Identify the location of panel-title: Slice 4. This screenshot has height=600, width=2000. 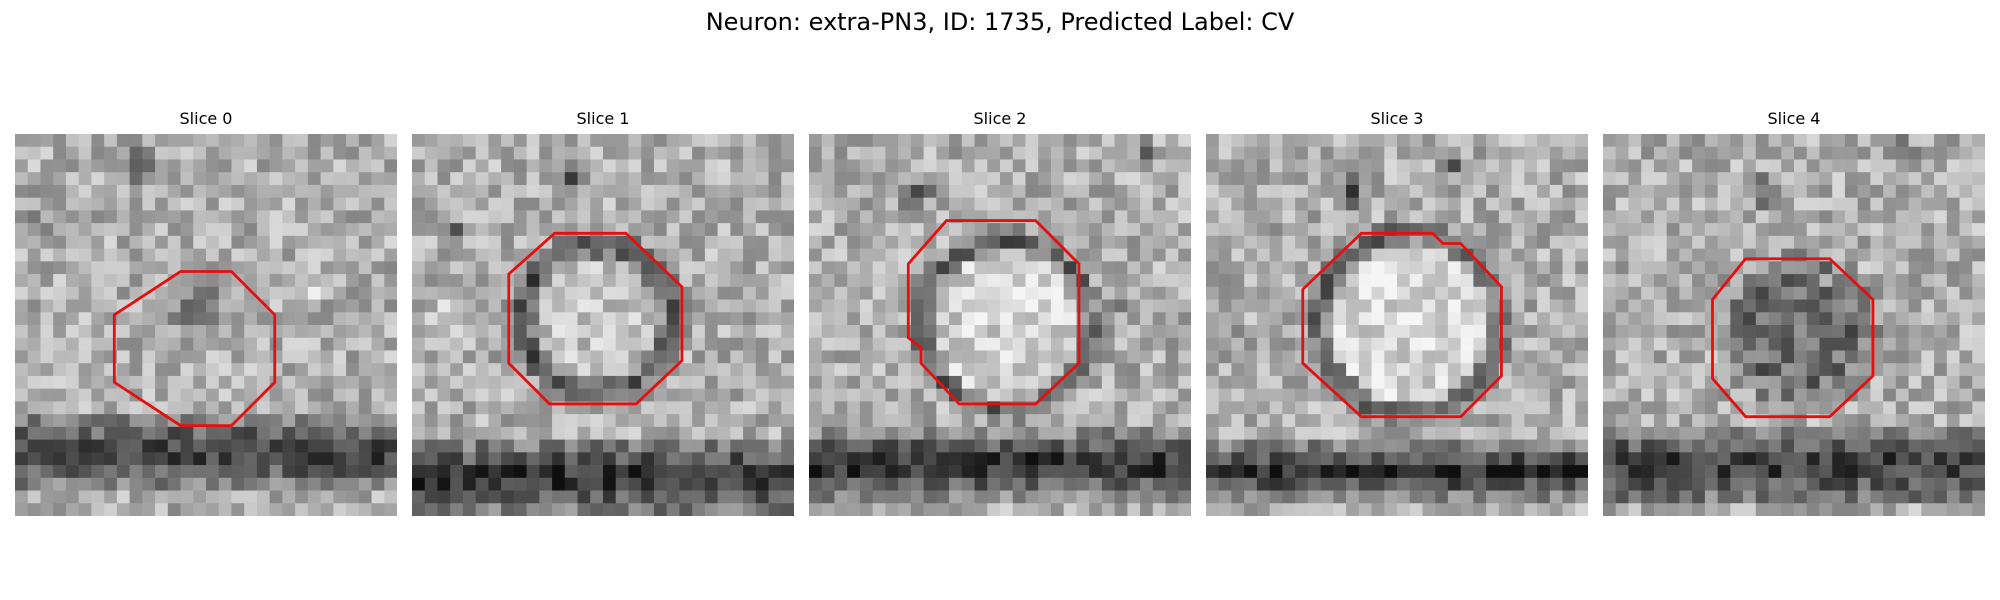
(1794, 118).